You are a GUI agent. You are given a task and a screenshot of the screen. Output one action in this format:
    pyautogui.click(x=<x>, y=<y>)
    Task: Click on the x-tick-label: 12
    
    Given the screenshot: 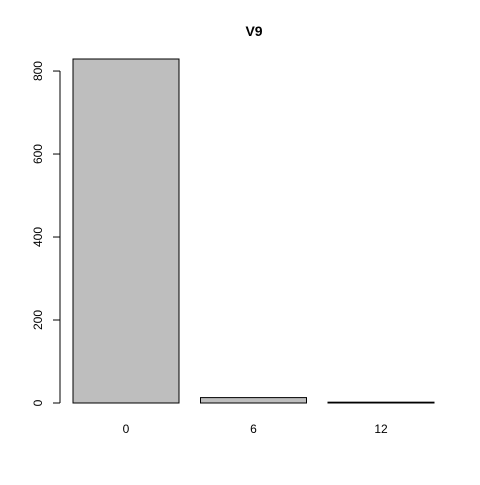 What is the action you would take?
    pyautogui.click(x=381, y=429)
    